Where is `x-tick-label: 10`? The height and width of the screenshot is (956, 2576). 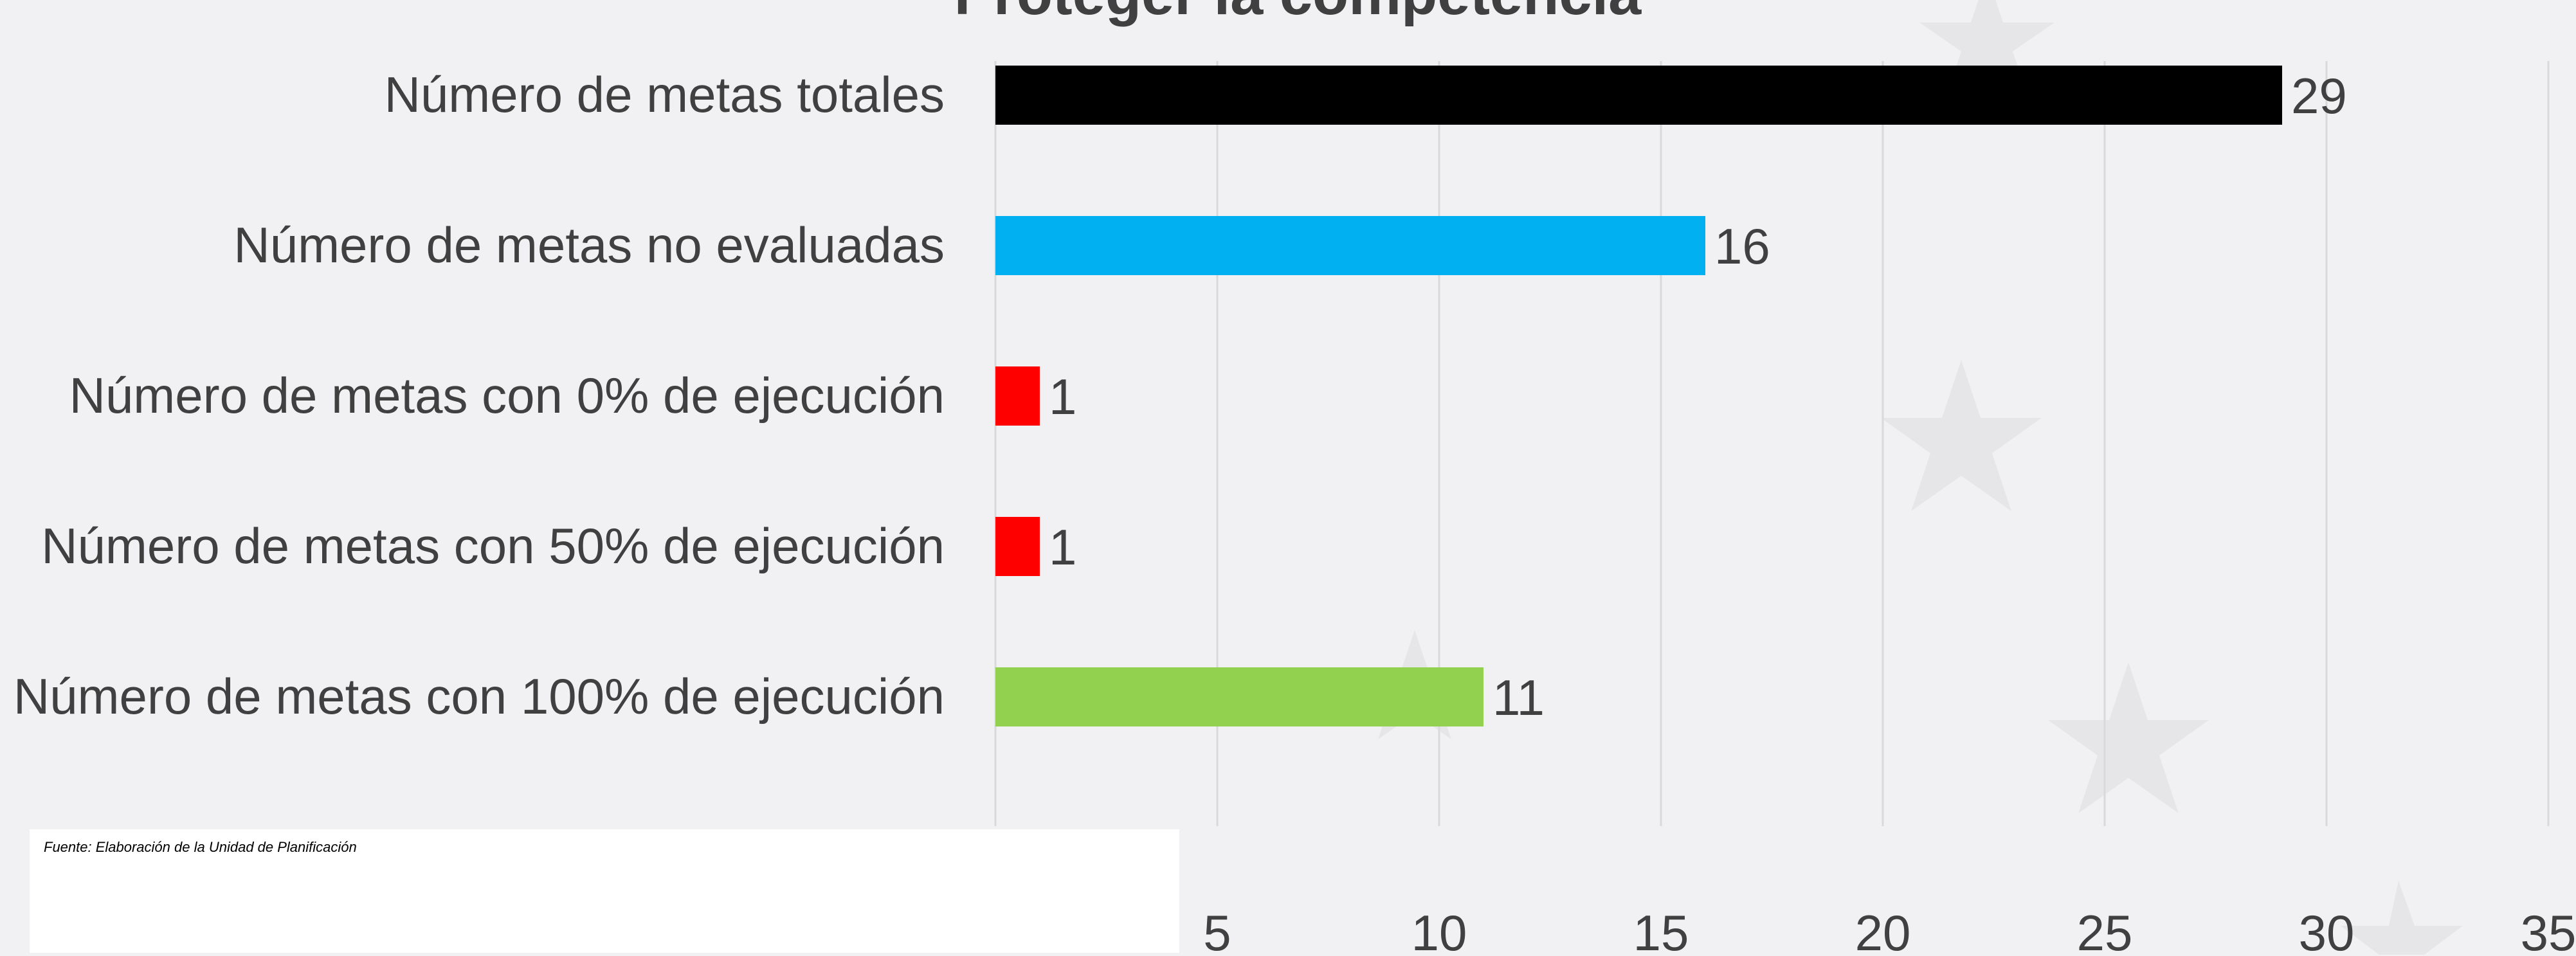
x-tick-label: 10 is located at coordinates (1439, 931).